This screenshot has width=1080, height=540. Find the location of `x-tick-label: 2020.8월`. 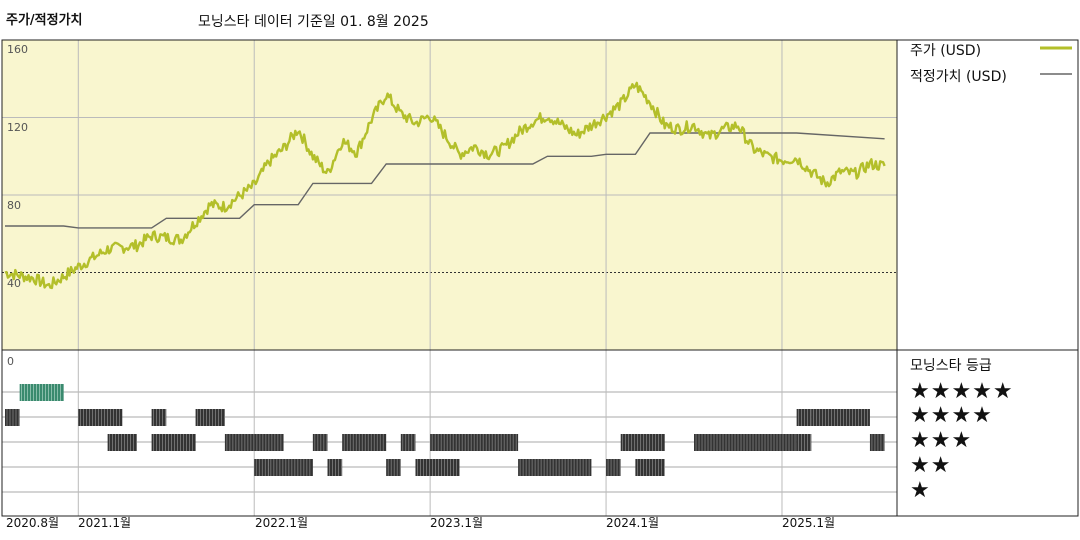

x-tick-label: 2020.8월 is located at coordinates (33, 523).